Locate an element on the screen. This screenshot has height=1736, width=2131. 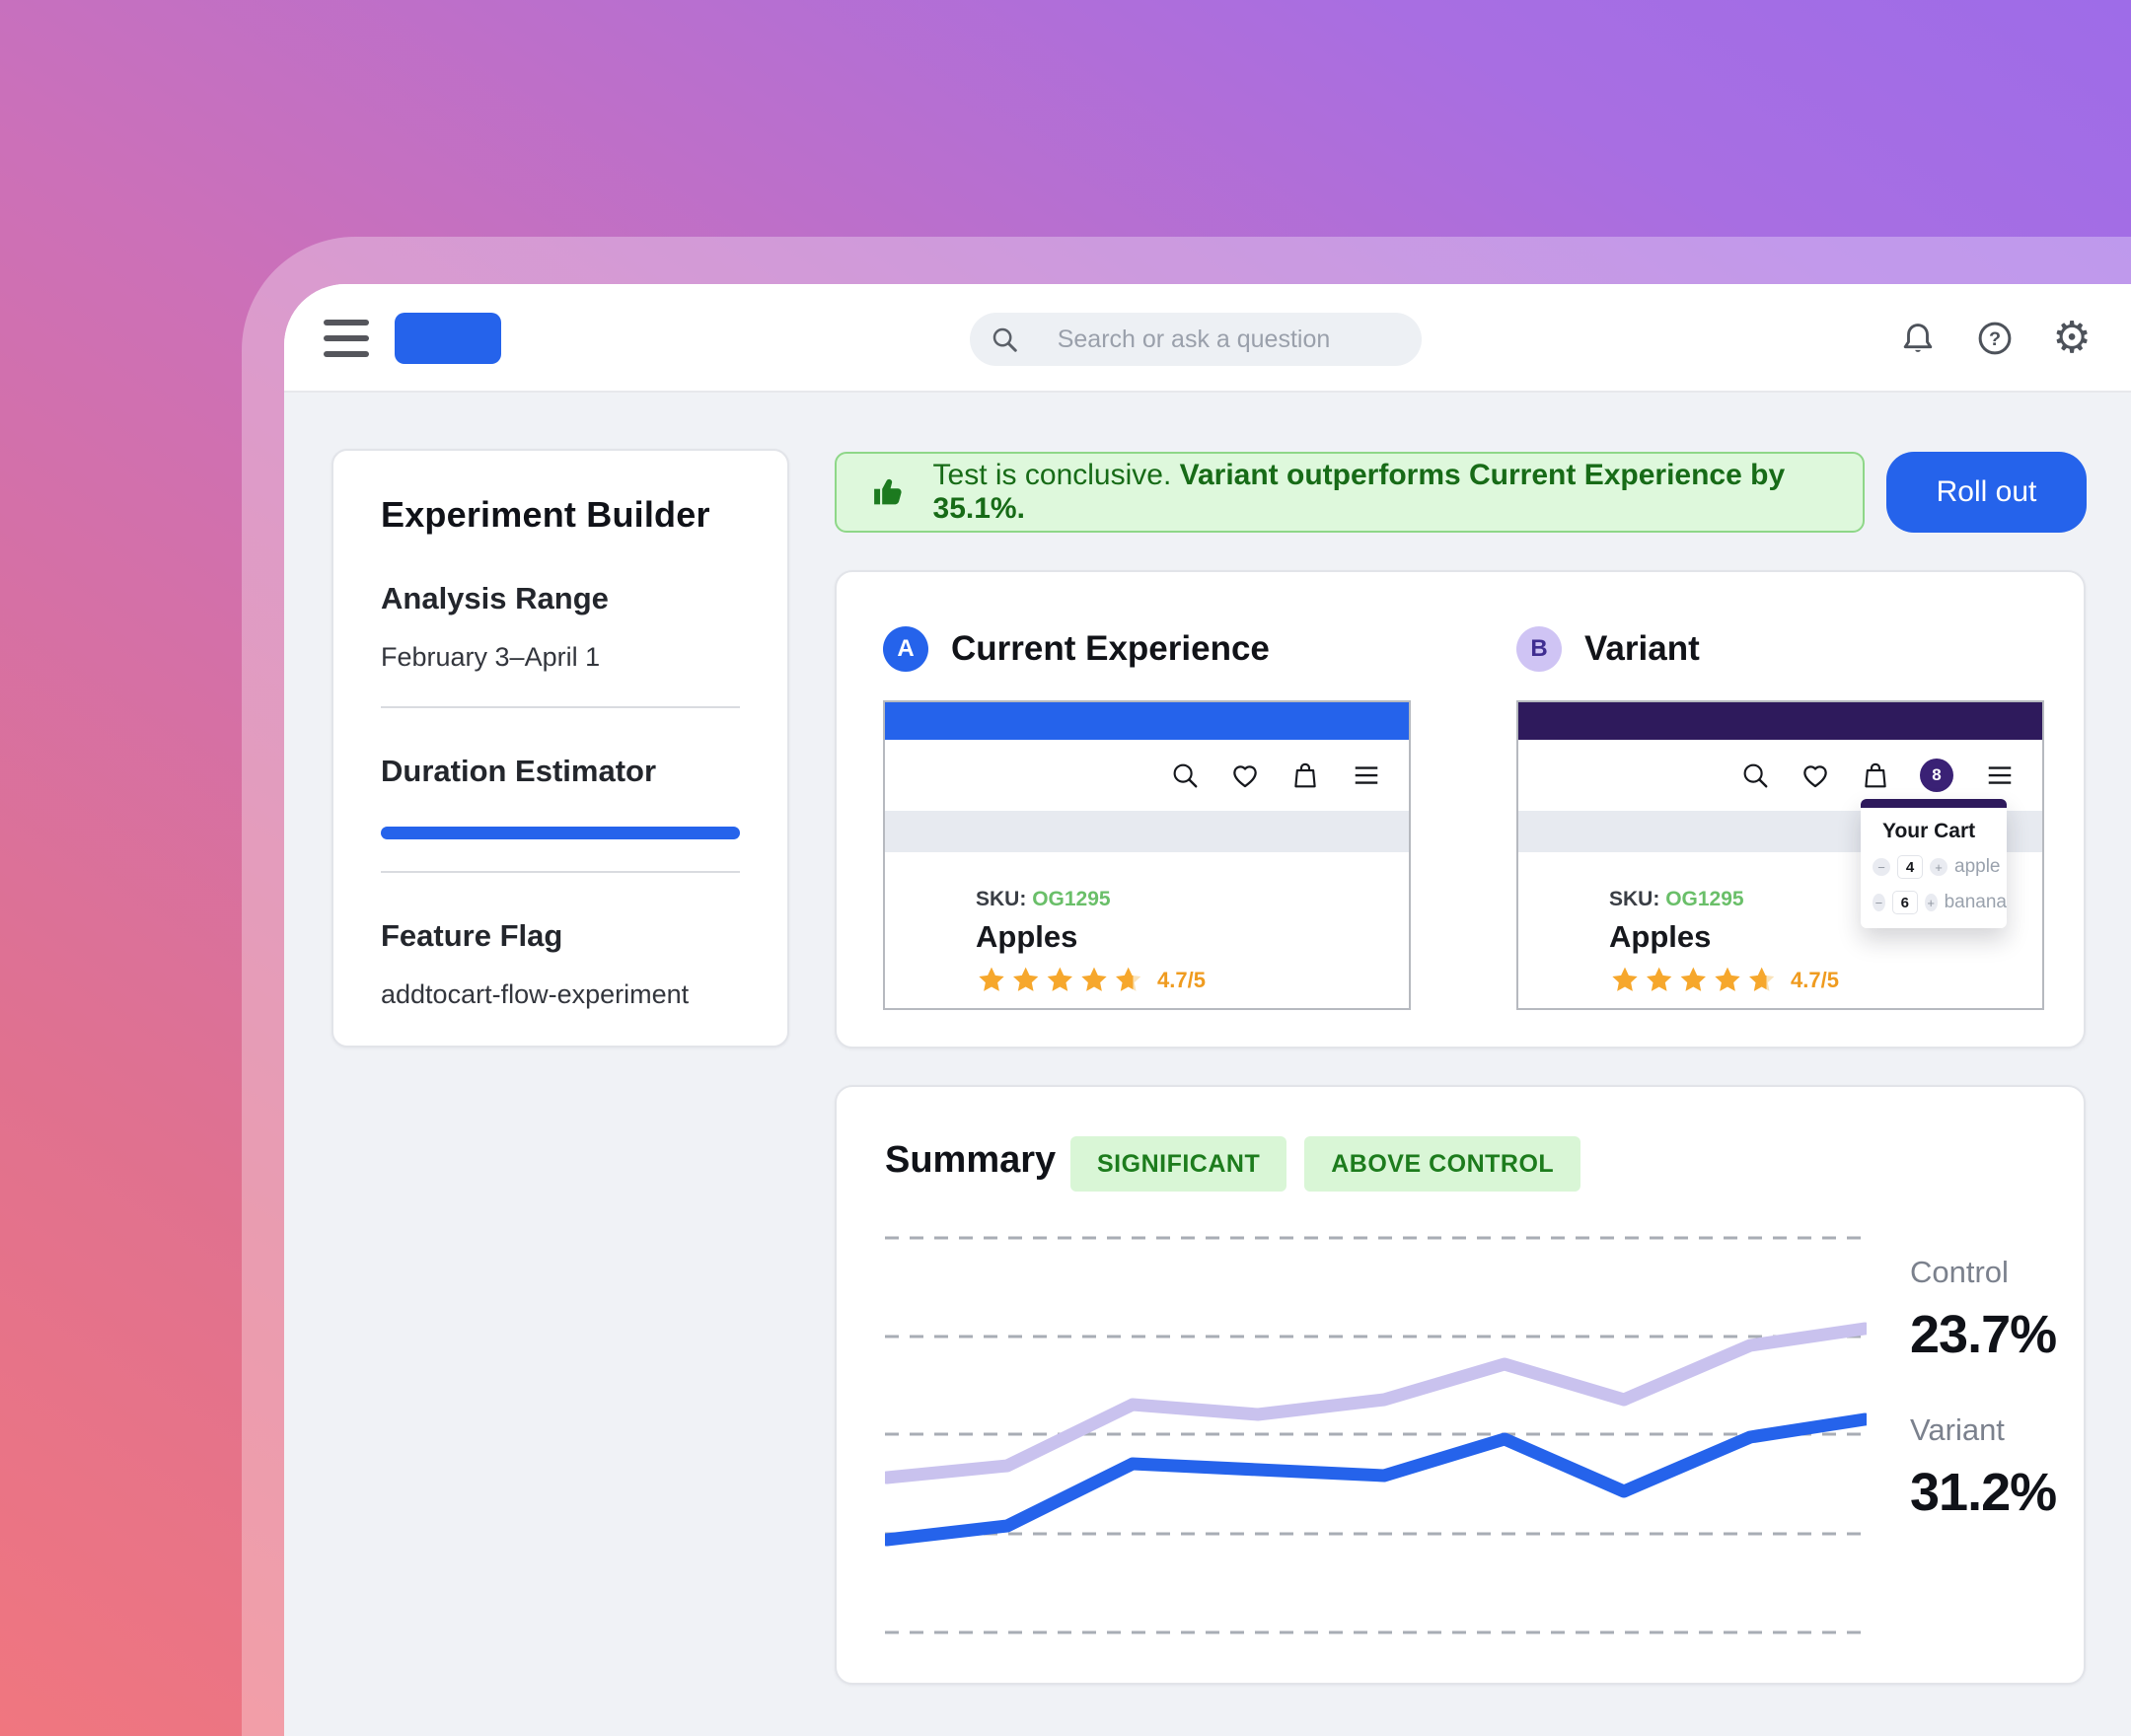
summary-badges: SIGNIFICANT ABOVE CONTROL is located at coordinates (1325, 1164).